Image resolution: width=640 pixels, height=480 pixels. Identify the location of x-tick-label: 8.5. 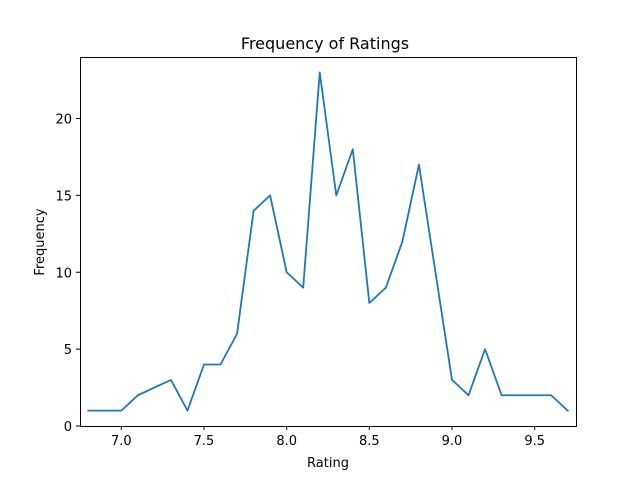
(369, 441).